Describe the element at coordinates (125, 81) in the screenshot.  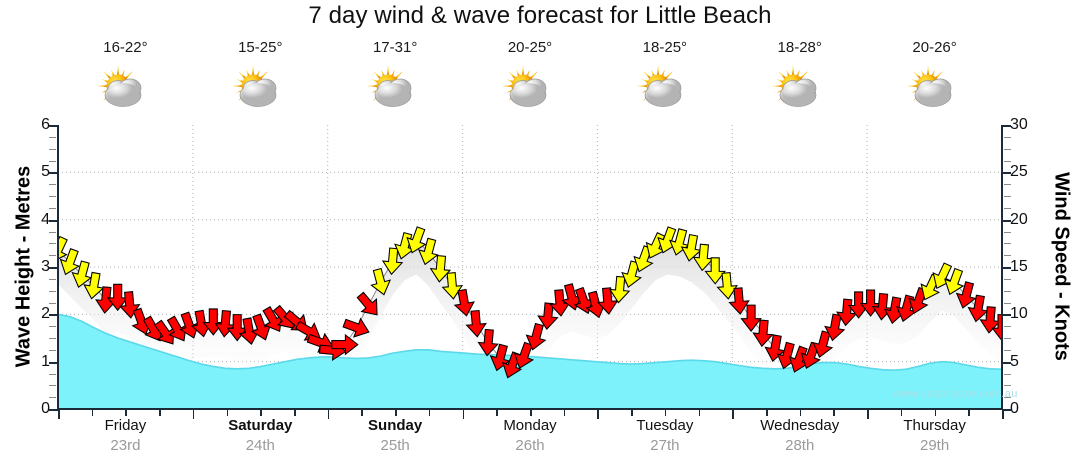
I see `day-header-friday: 16-22°` at that location.